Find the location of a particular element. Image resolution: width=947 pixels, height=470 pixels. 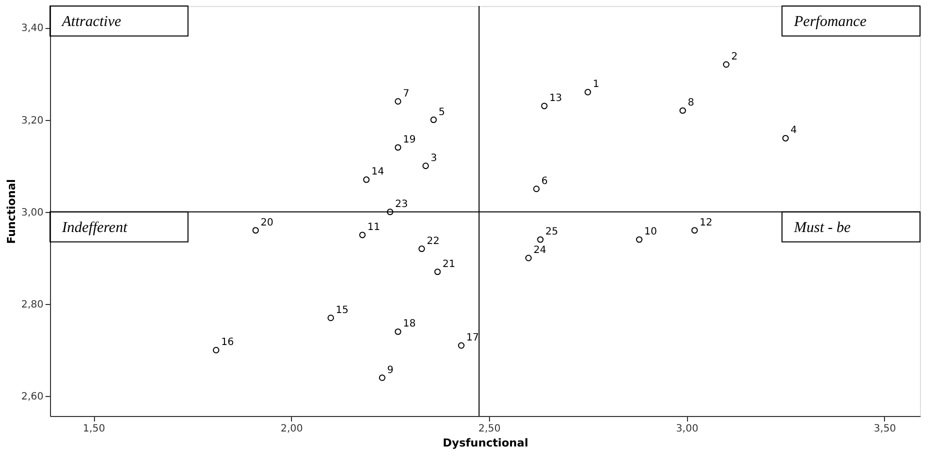

annotation: 5 is located at coordinates (441, 112).